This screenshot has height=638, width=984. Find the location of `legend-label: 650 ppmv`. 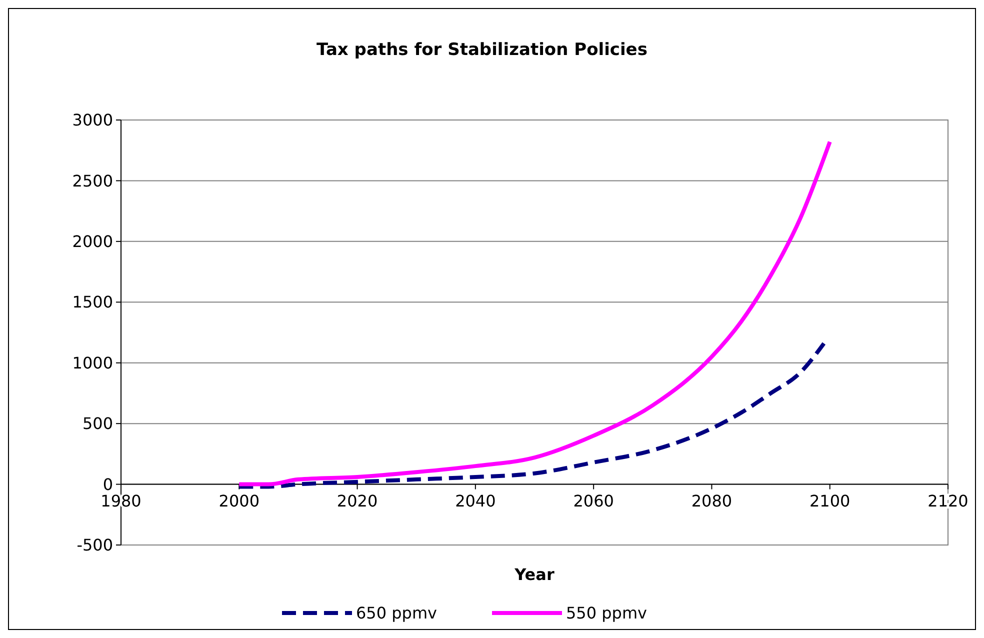

legend-label: 650 ppmv is located at coordinates (396, 613).